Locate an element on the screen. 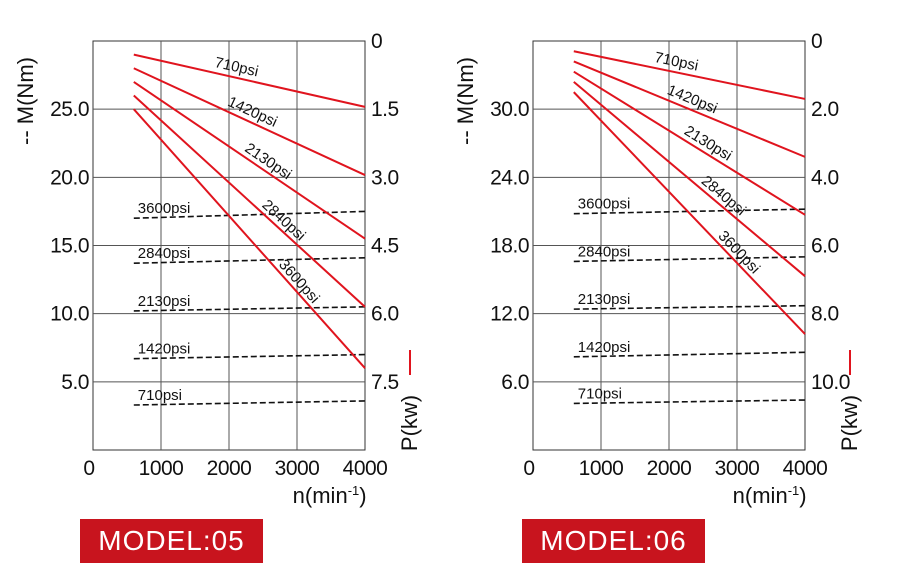  right-tick-label: 3.0 is located at coordinates (385, 177).